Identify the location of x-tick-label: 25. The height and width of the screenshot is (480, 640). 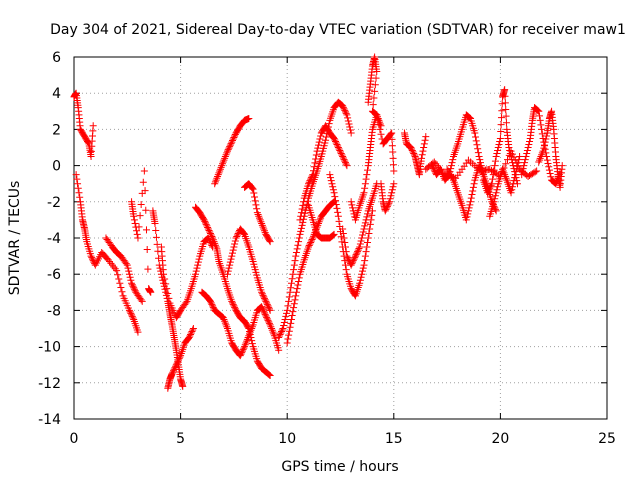
(607, 439).